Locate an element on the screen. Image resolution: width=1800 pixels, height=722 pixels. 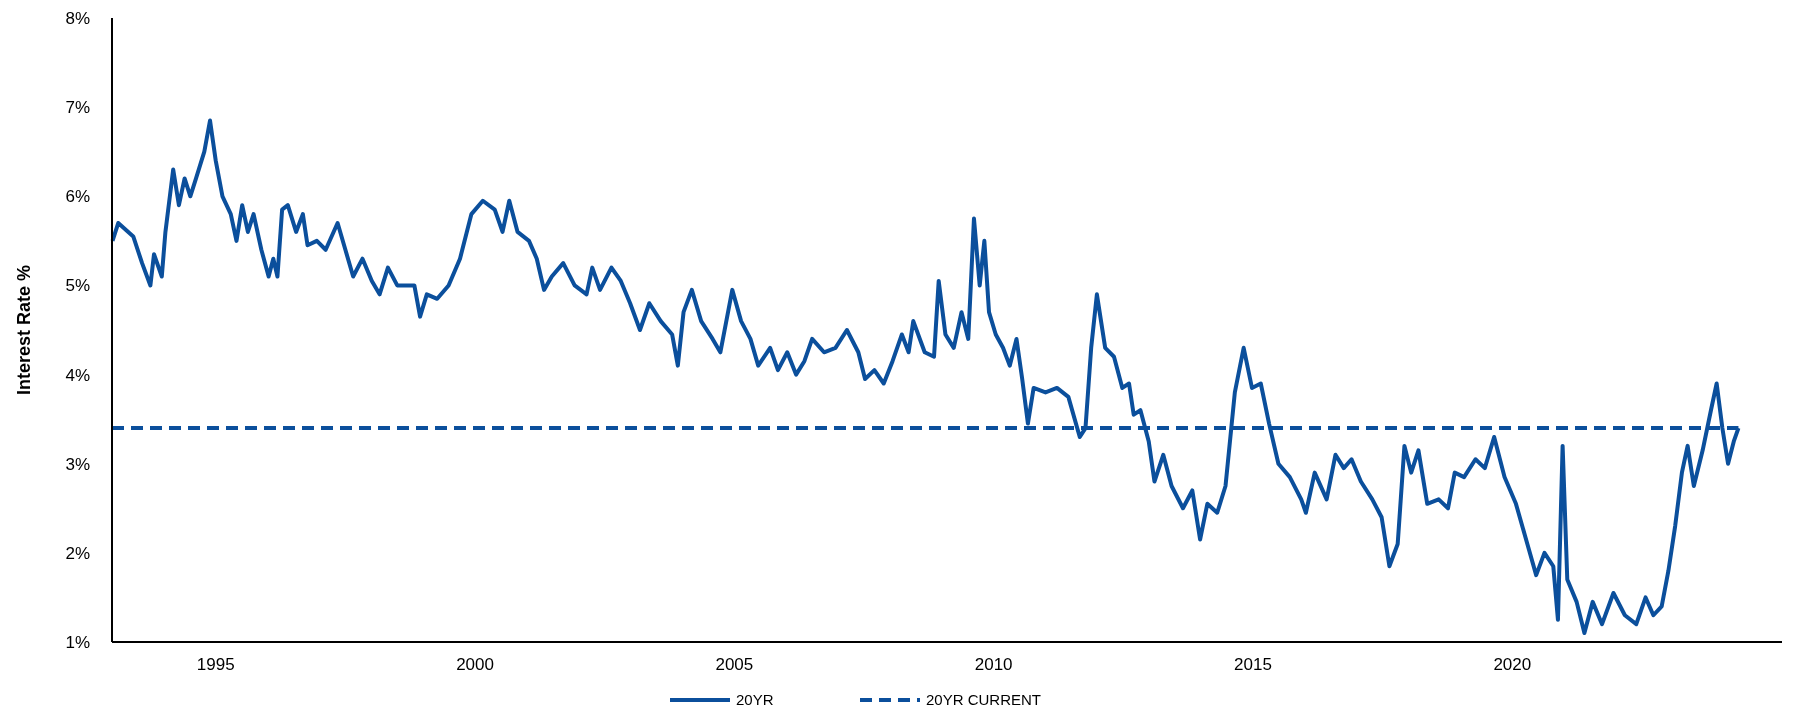
y-tick-label: 6% is located at coordinates (77, 197).